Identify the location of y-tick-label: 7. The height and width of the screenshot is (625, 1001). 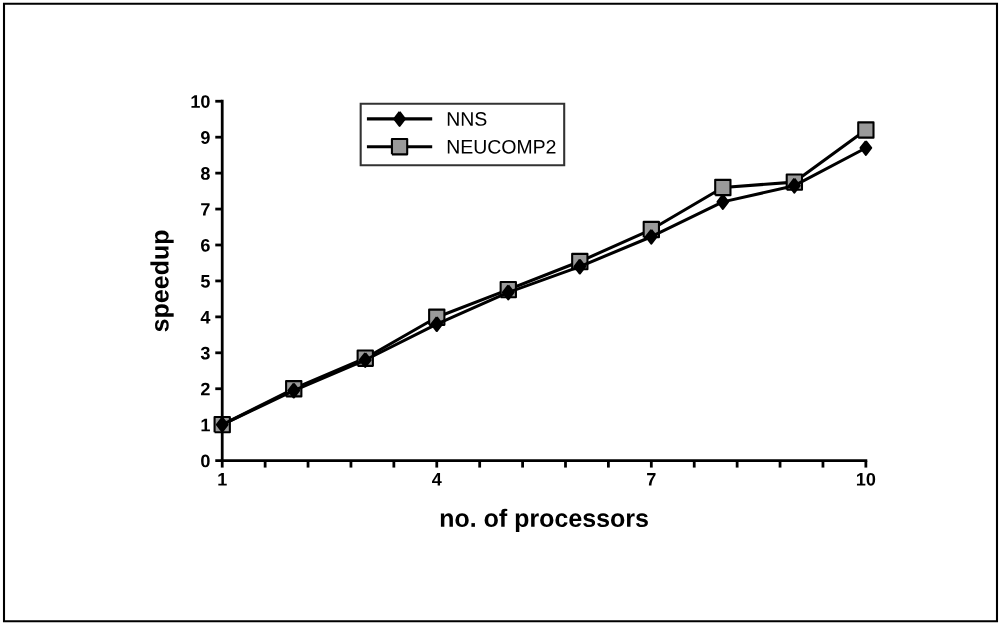
(205, 209).